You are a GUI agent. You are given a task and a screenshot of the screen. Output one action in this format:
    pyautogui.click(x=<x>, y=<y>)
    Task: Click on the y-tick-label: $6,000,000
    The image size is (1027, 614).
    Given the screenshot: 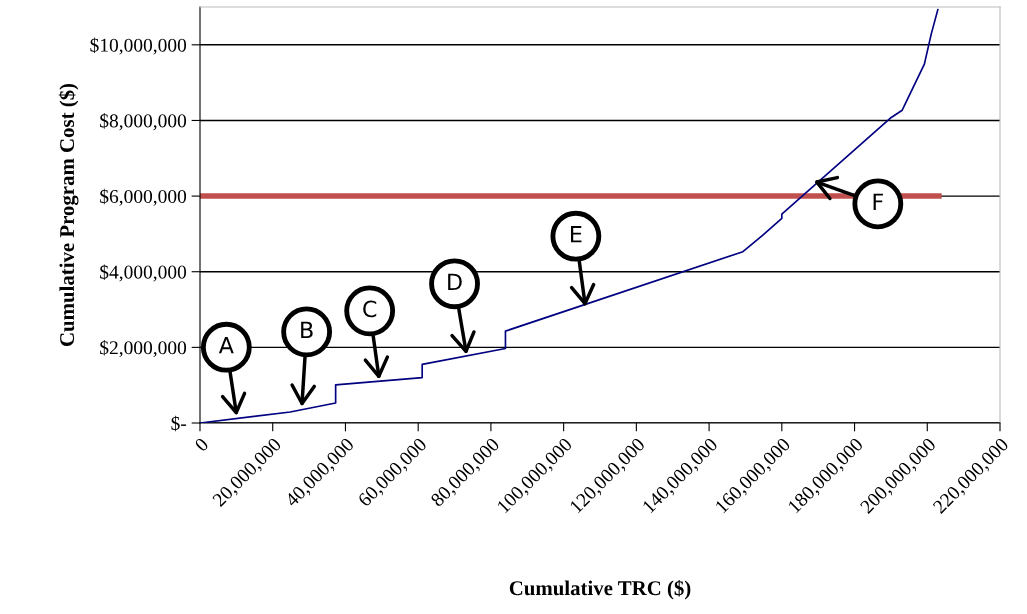 What is the action you would take?
    pyautogui.click(x=143, y=197)
    